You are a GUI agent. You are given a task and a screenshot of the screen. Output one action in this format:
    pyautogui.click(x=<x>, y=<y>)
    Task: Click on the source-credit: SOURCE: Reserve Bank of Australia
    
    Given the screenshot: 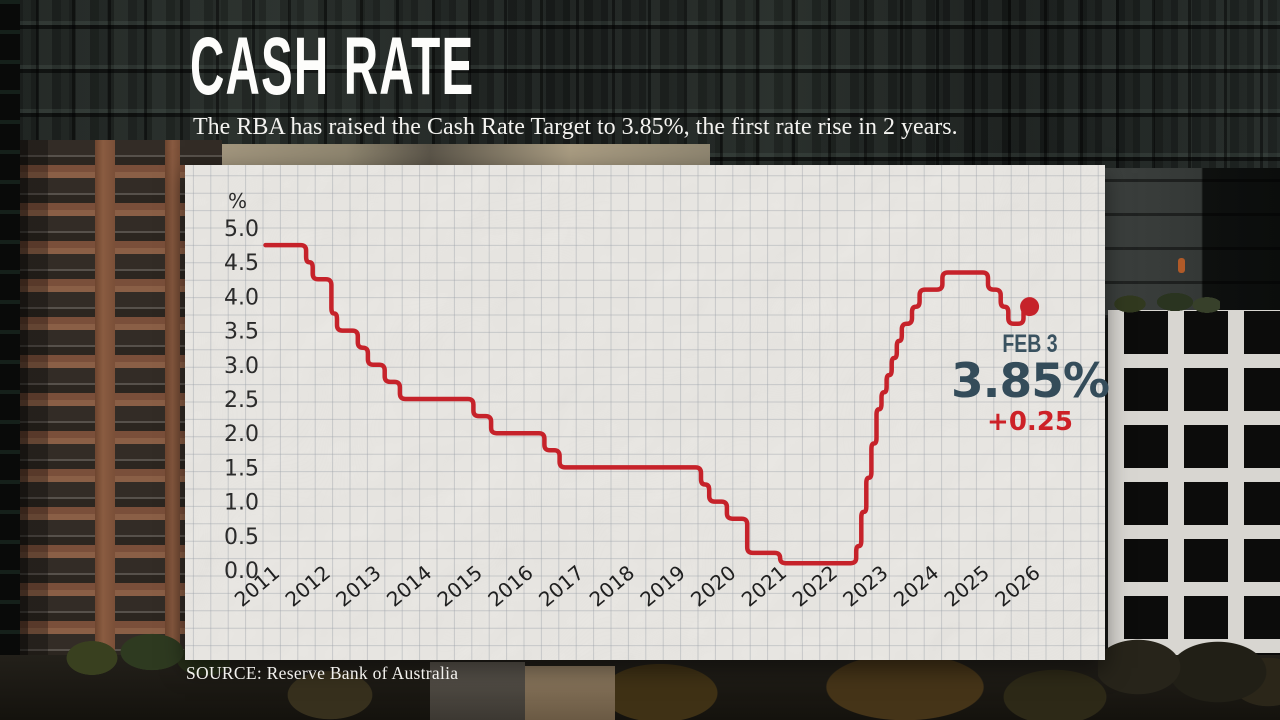 What is the action you would take?
    pyautogui.click(x=322, y=673)
    